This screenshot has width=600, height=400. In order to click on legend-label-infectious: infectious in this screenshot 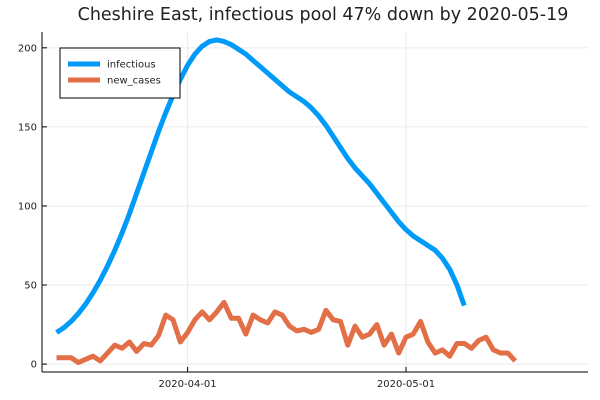, I will do `click(131, 65)`.